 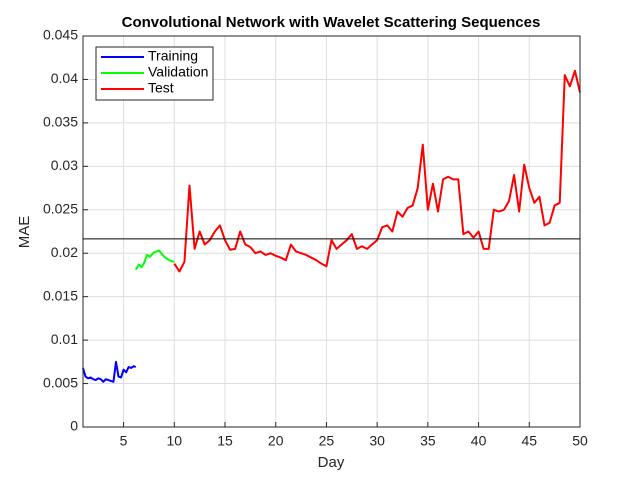 I want to click on x-tick-label: 25, so click(x=327, y=441).